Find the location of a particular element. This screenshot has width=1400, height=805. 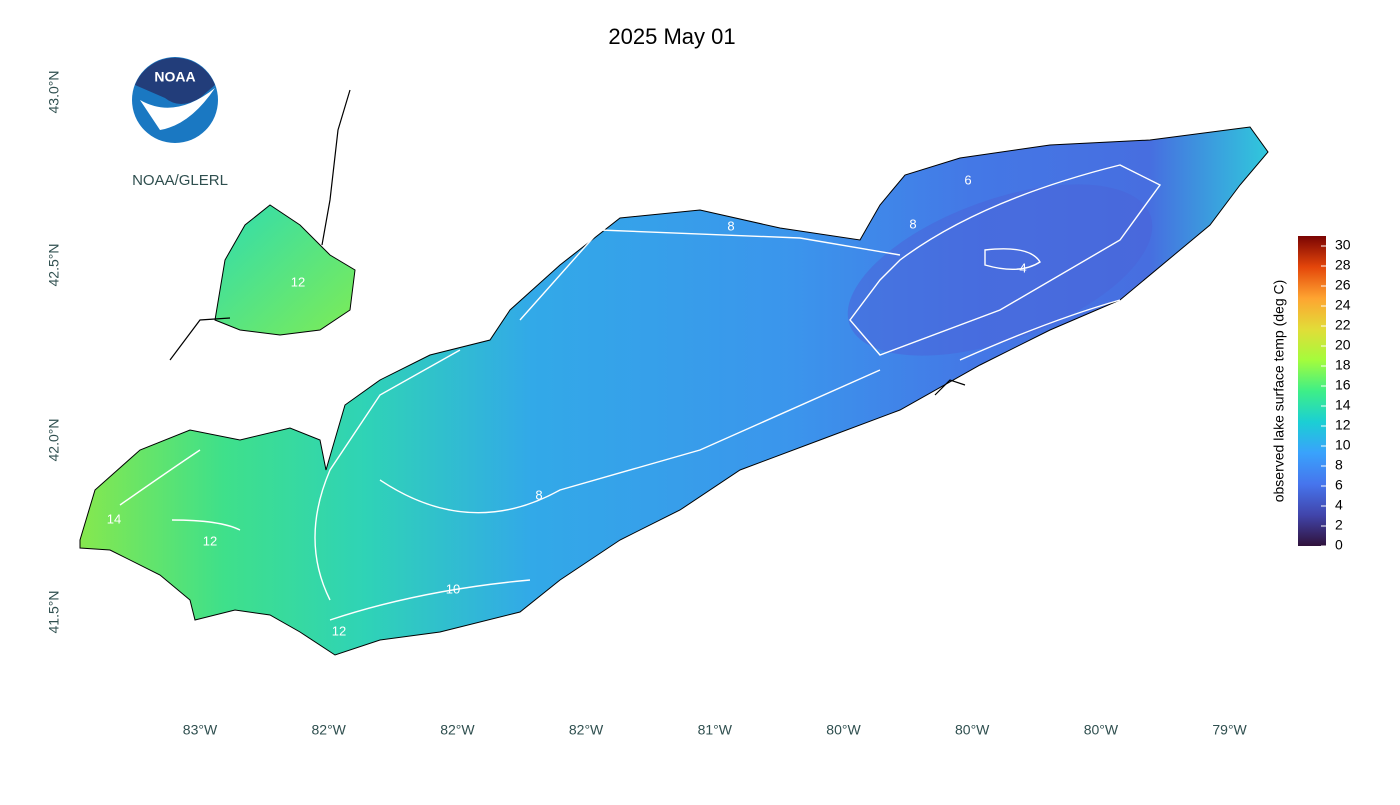

colorbar-tick-label: 22 is located at coordinates (1343, 325).